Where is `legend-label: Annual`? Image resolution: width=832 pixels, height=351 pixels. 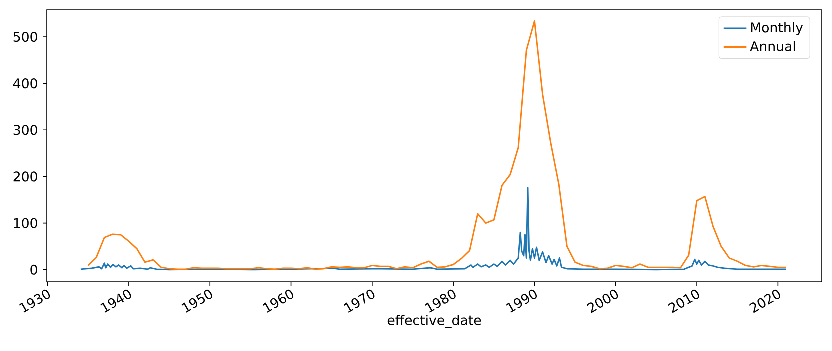 legend-label: Annual is located at coordinates (773, 46).